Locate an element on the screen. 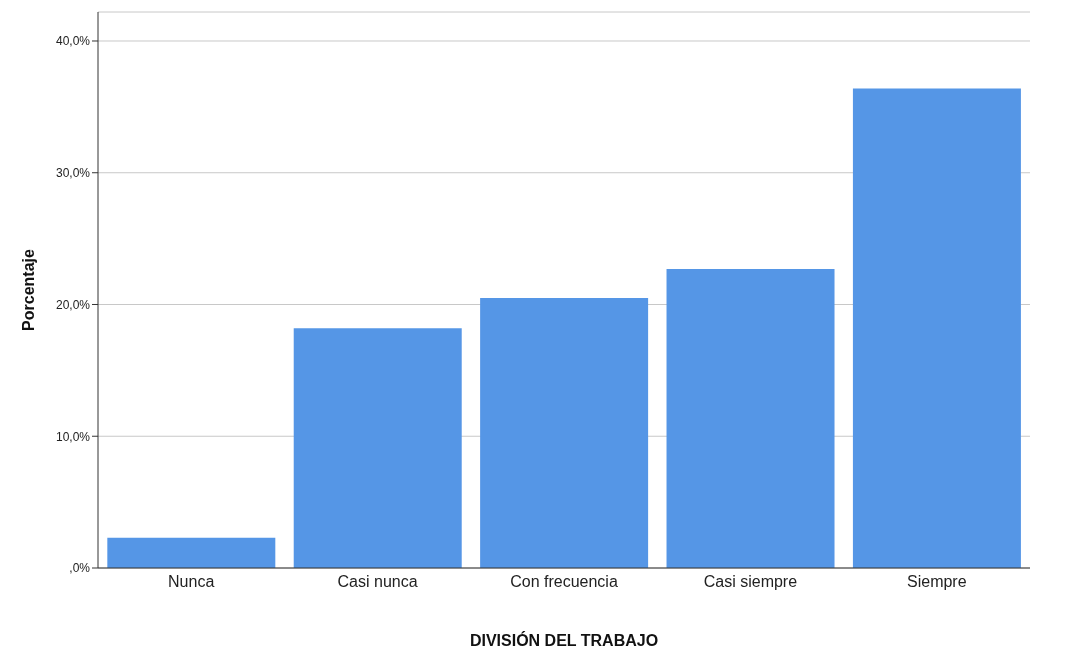 This screenshot has height=666, width=1068. x-tick-label: Con frecuencia is located at coordinates (564, 582).